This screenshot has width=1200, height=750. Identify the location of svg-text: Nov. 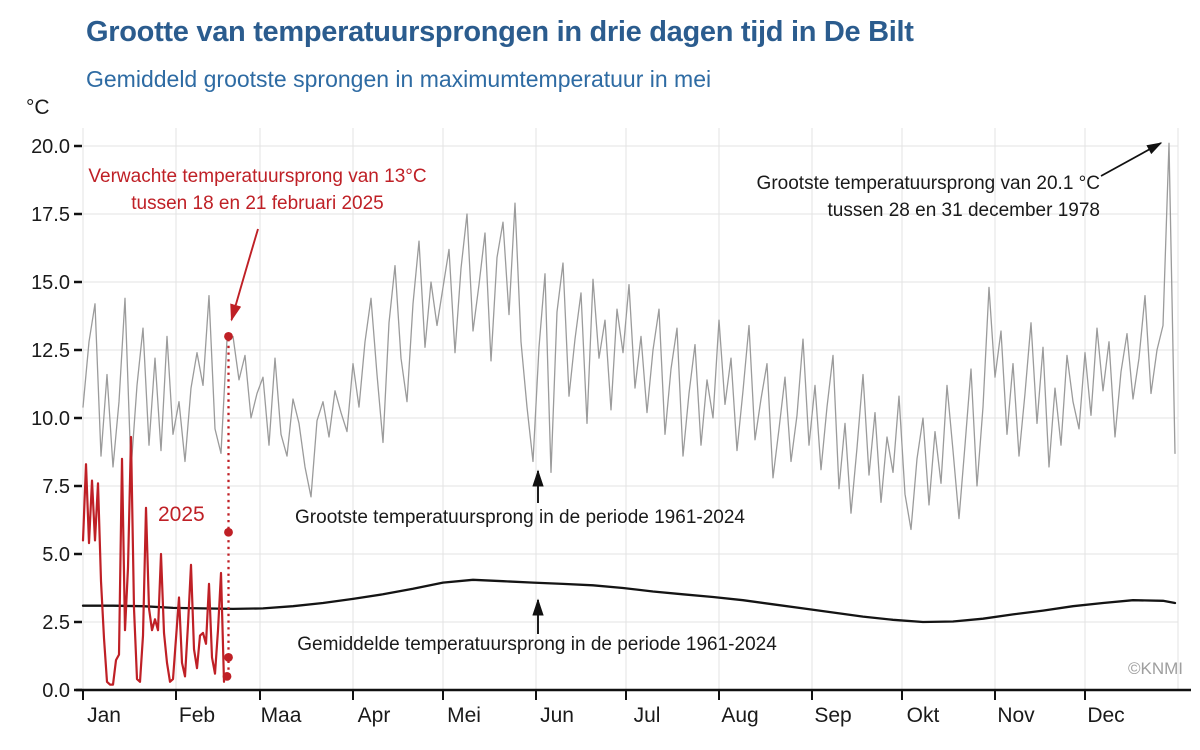
(1016, 715).